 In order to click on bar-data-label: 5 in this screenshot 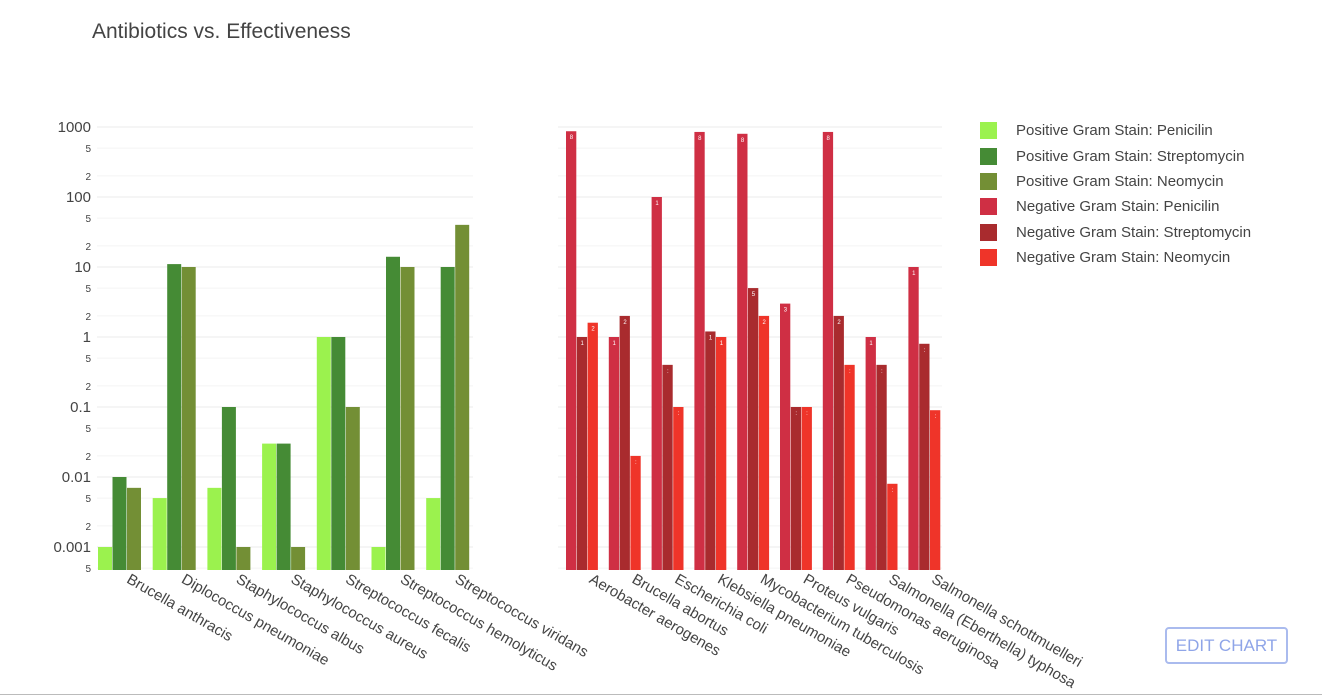, I will do `click(754, 295)`.